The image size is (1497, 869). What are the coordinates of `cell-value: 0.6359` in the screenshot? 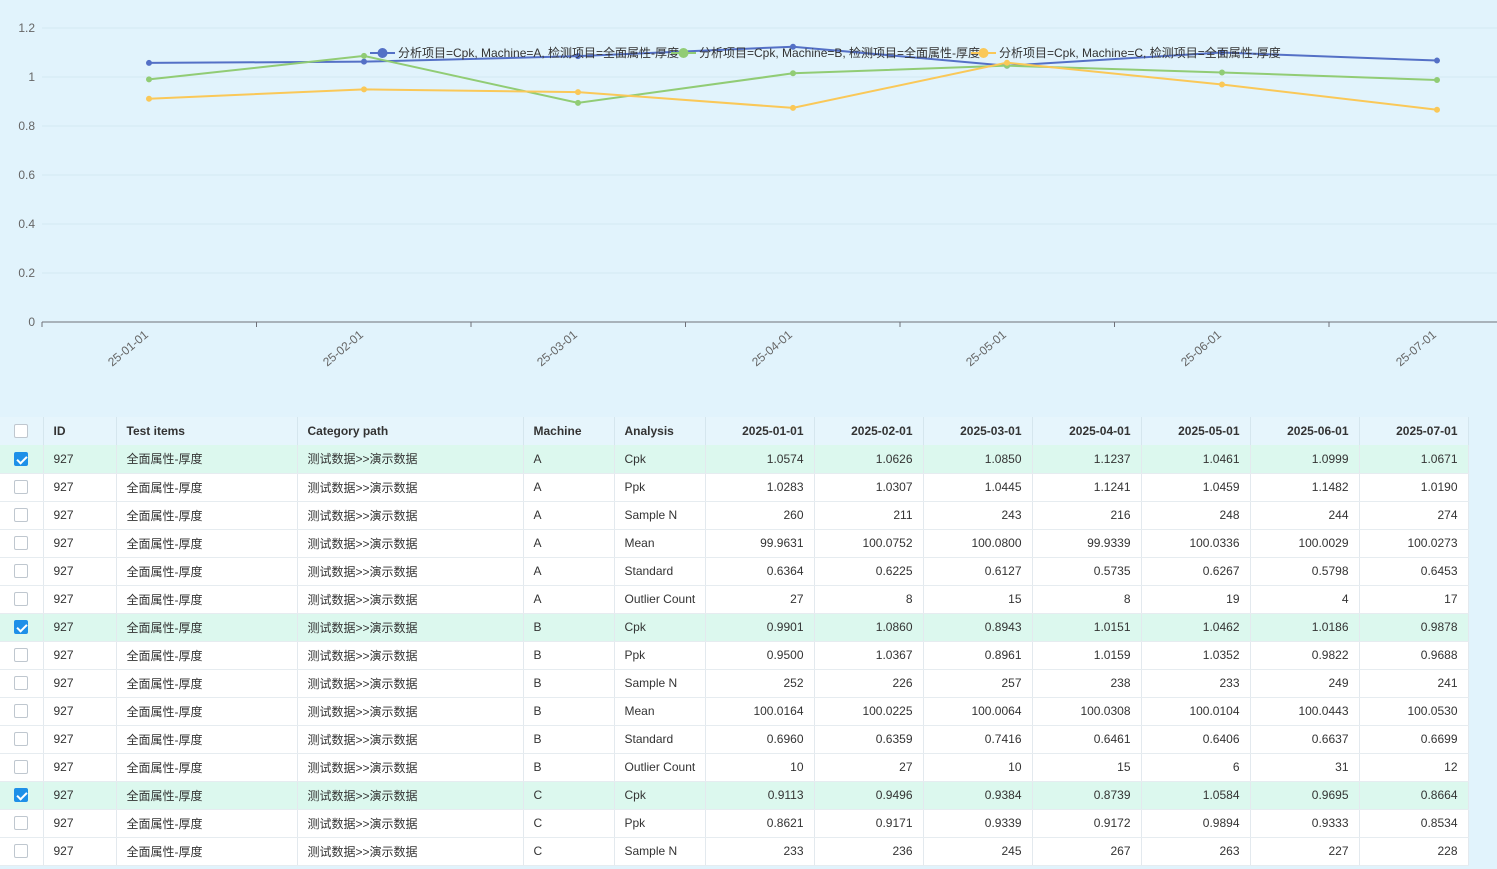 It's located at (869, 739).